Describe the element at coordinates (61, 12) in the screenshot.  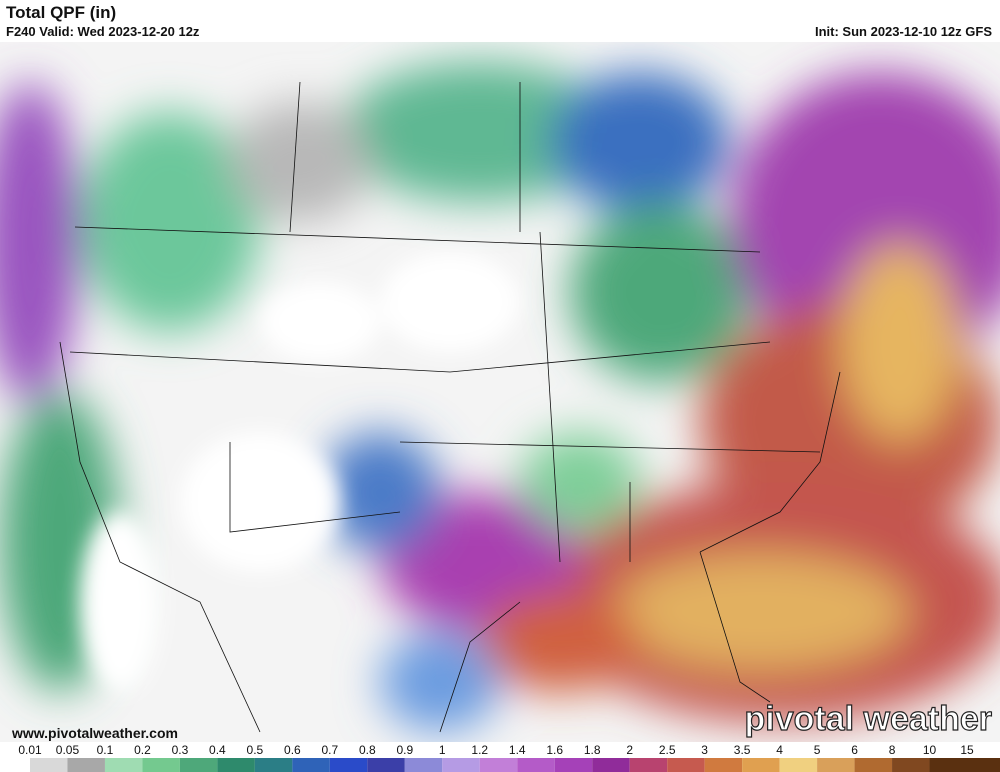
I see `title: Total QPF (in)` at that location.